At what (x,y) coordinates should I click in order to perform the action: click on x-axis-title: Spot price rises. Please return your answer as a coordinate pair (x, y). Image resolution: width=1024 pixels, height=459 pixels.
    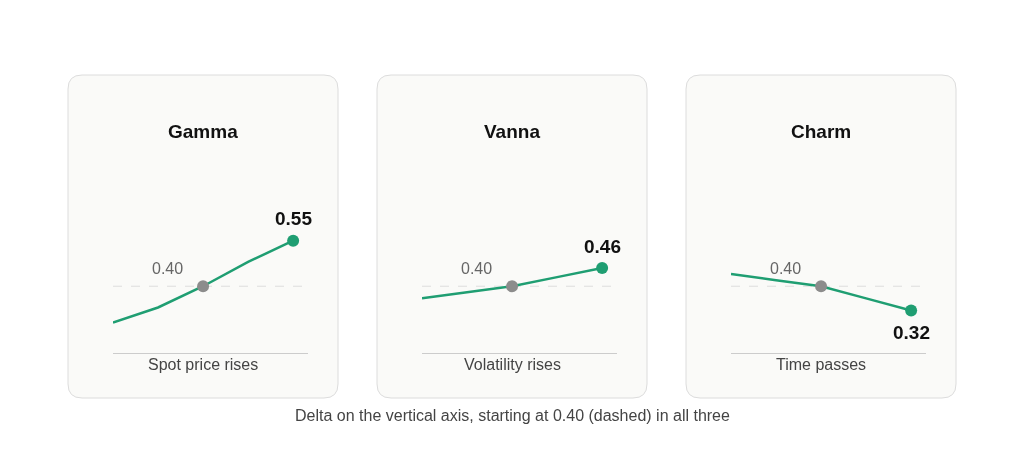
    Looking at the image, I should click on (203, 364).